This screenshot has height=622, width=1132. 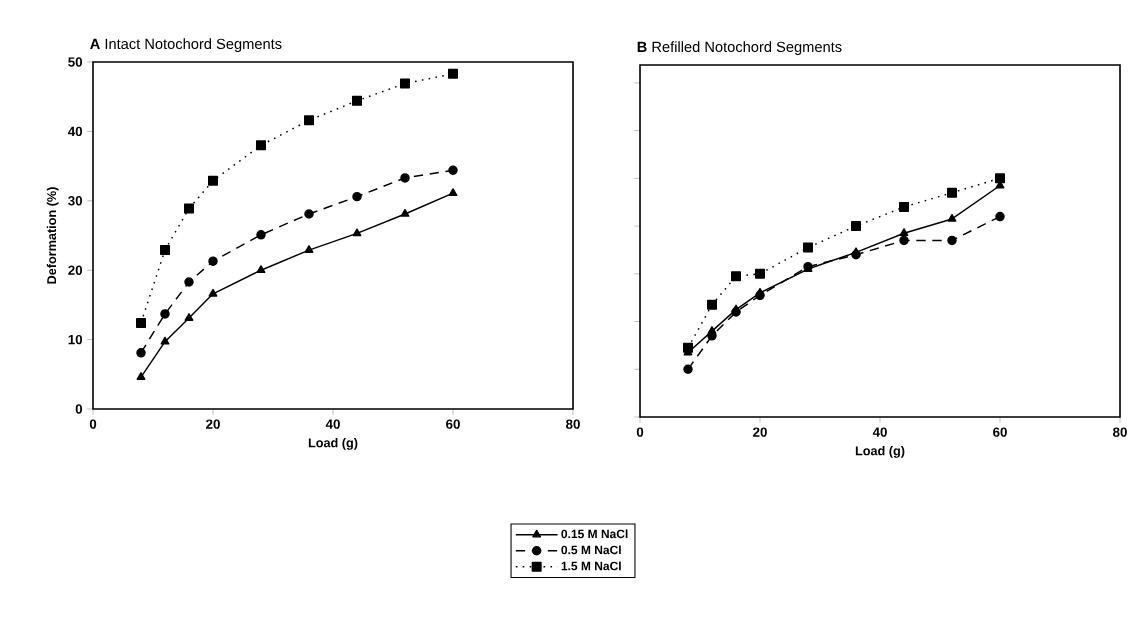 What do you see at coordinates (75, 62) in the screenshot?
I see `y-tick-label: 50` at bounding box center [75, 62].